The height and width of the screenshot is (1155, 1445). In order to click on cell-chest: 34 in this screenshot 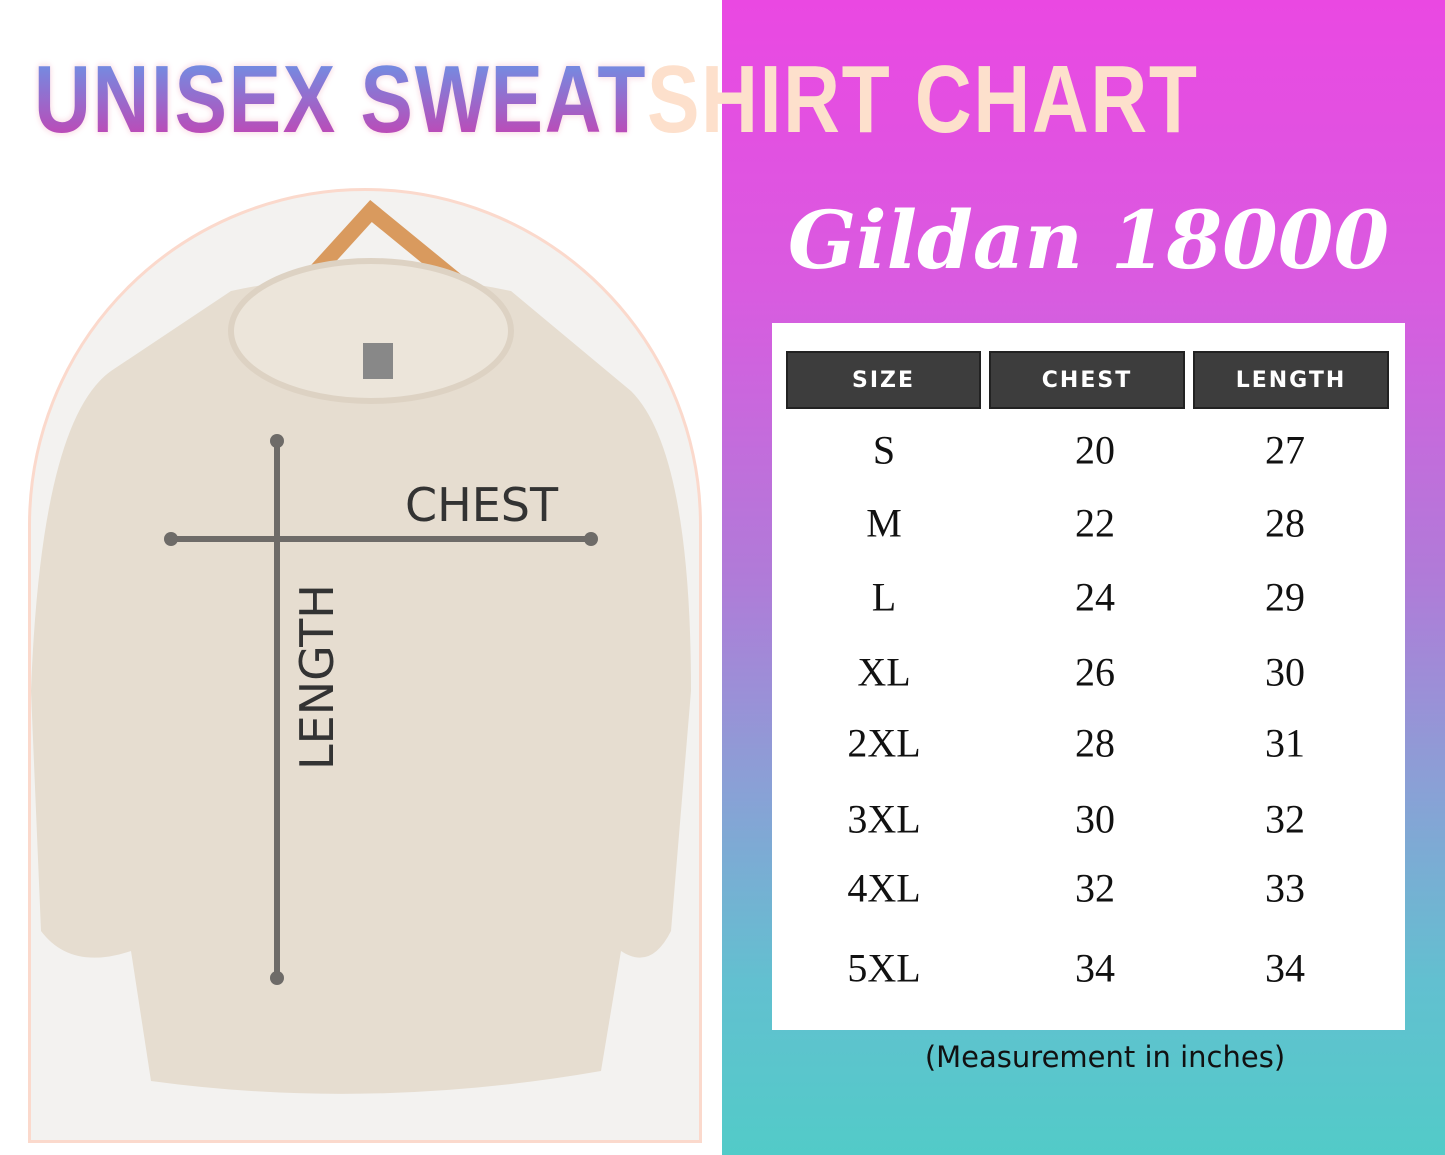, I will do `click(1095, 968)`.